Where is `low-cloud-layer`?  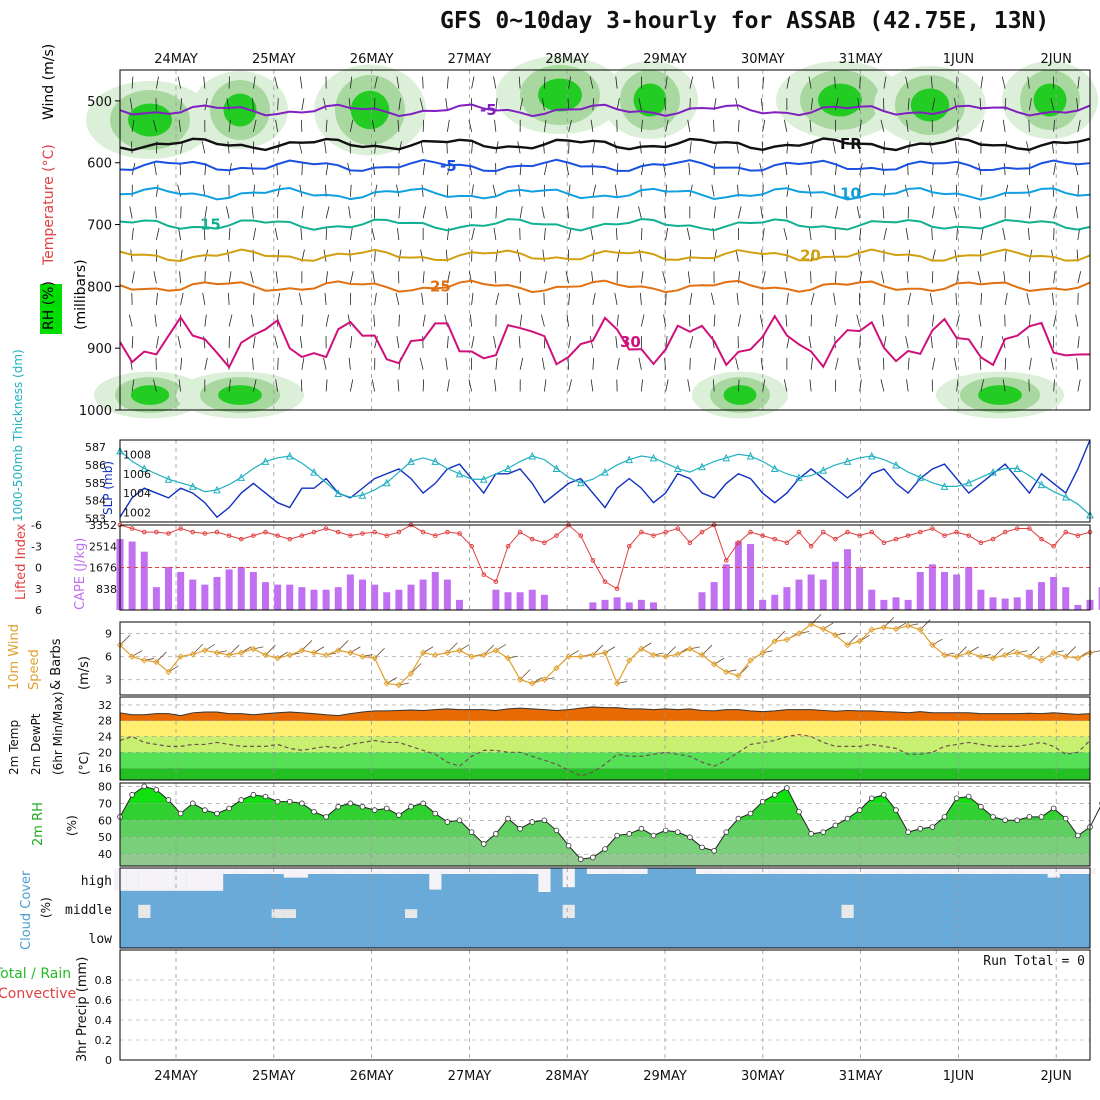 low-cloud-layer is located at coordinates (605, 908).